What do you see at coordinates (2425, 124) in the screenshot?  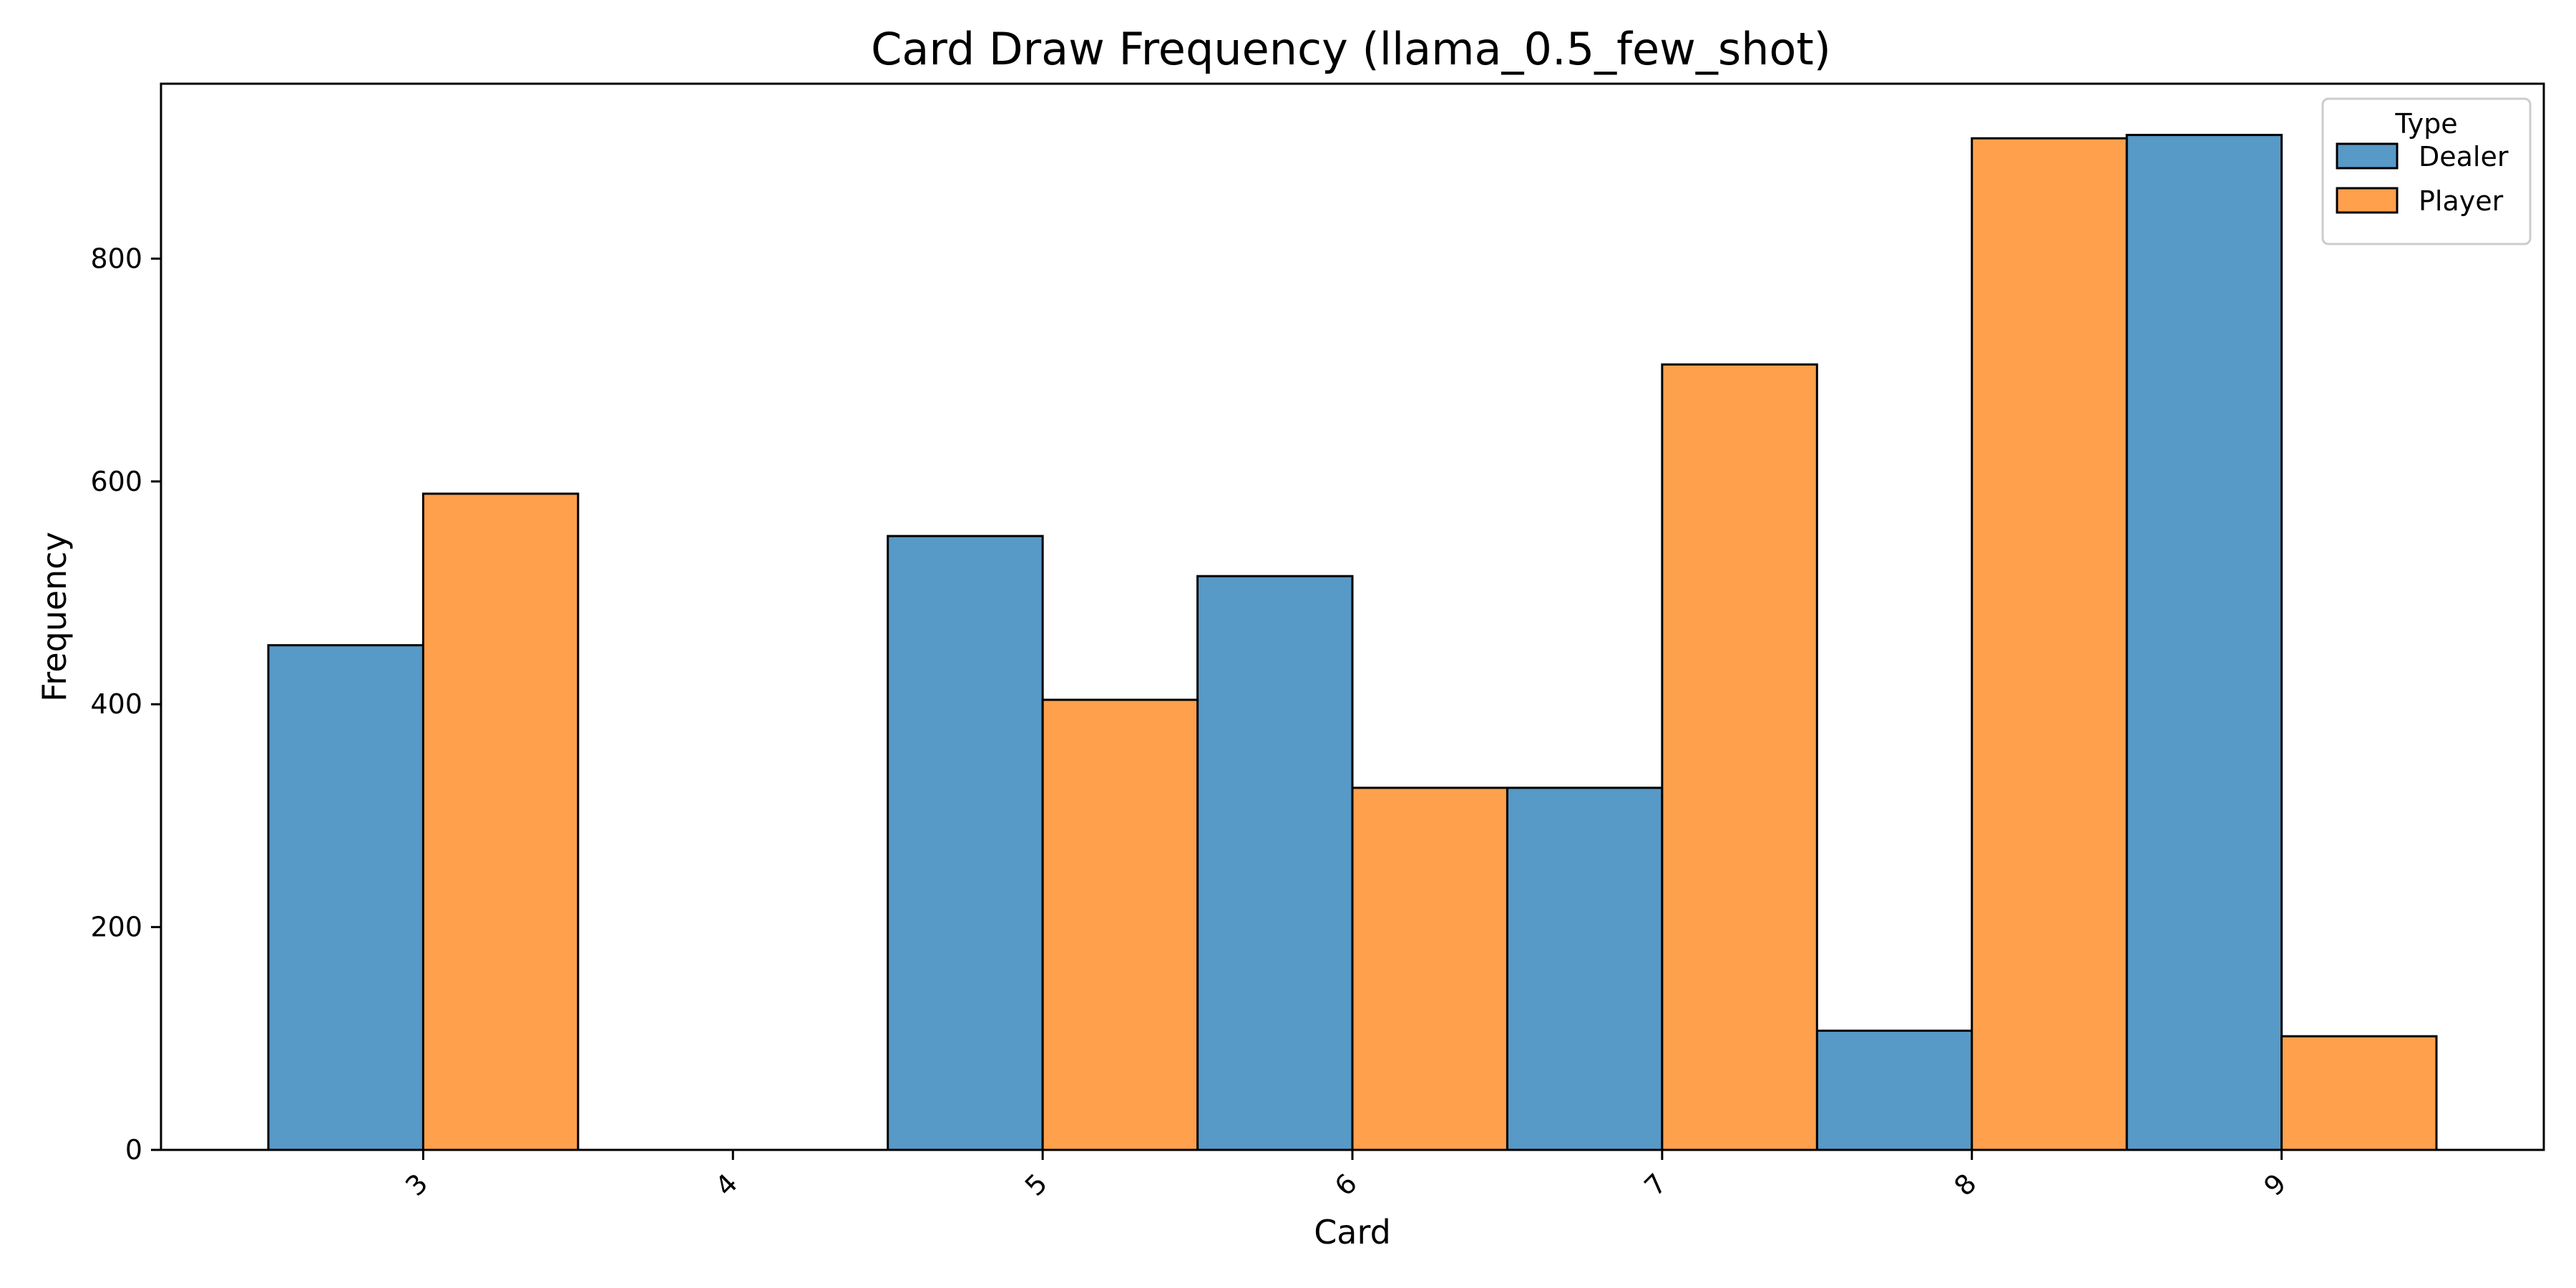 I see `legend-title: Type` at bounding box center [2425, 124].